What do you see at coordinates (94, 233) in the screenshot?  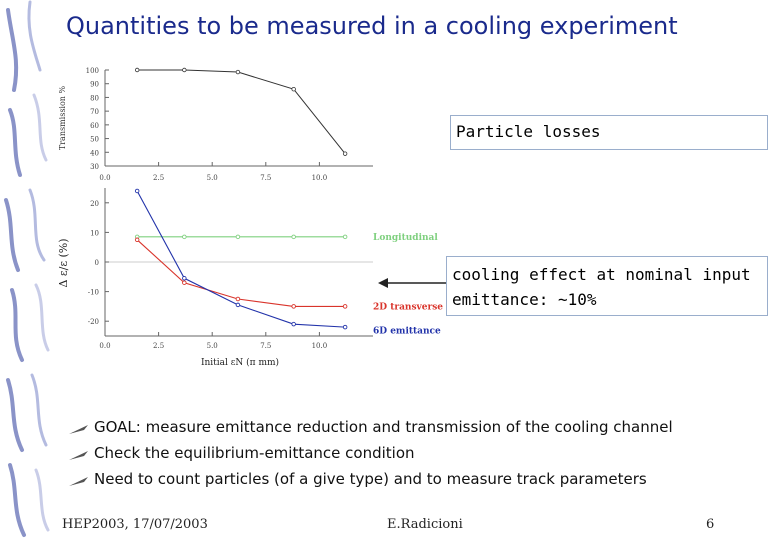 I see `y-tick-label: 10` at bounding box center [94, 233].